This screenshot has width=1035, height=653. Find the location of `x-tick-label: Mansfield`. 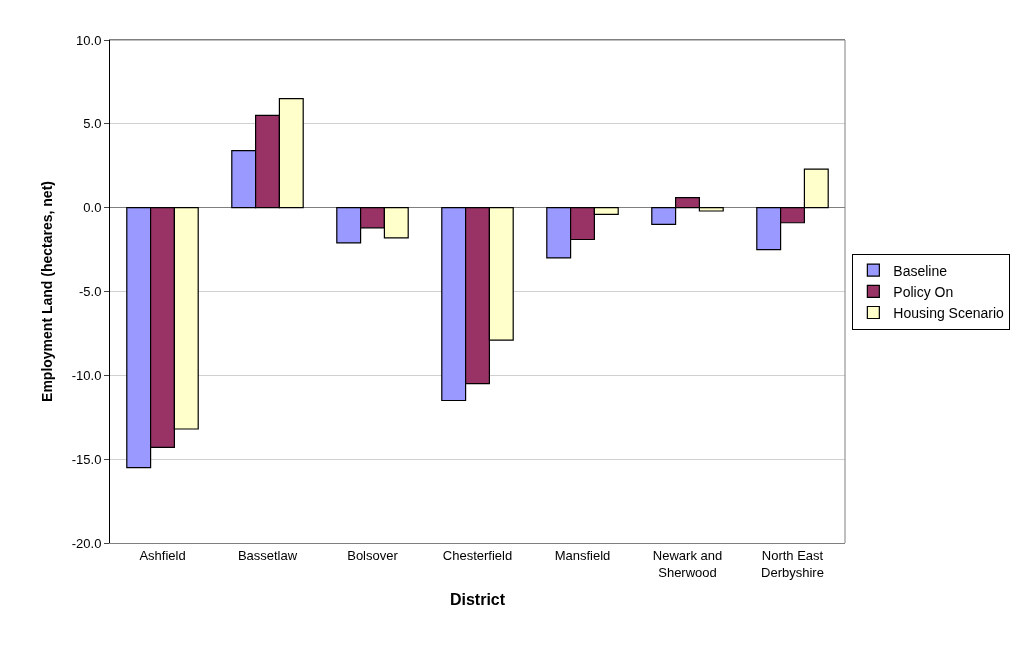

x-tick-label: Mansfield is located at coordinates (582, 555).